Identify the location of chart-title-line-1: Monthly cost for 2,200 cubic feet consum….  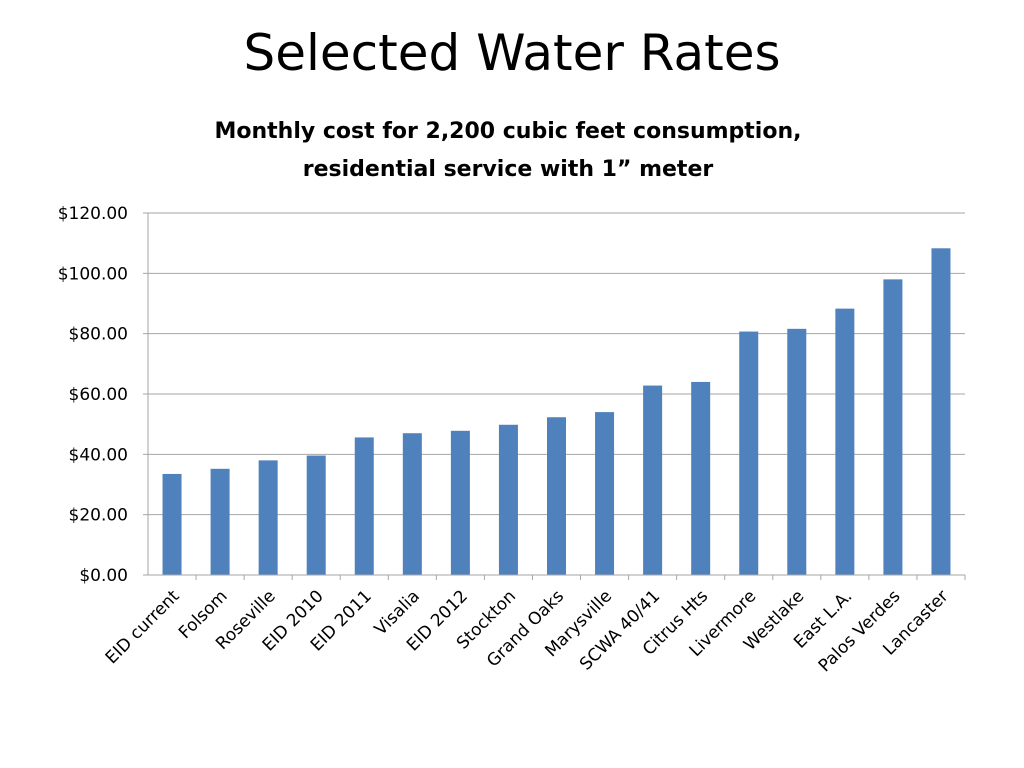
(508, 131).